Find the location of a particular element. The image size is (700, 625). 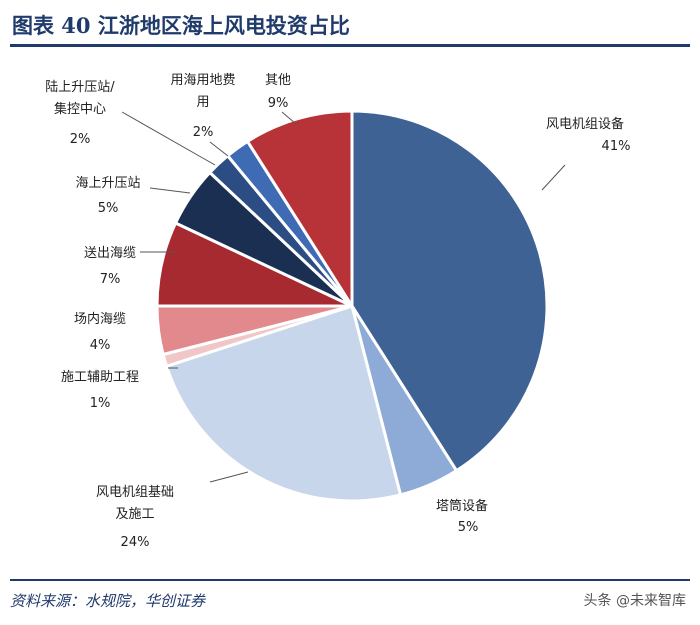

slice-name-label: 施工辅助工程 is located at coordinates (100, 377).